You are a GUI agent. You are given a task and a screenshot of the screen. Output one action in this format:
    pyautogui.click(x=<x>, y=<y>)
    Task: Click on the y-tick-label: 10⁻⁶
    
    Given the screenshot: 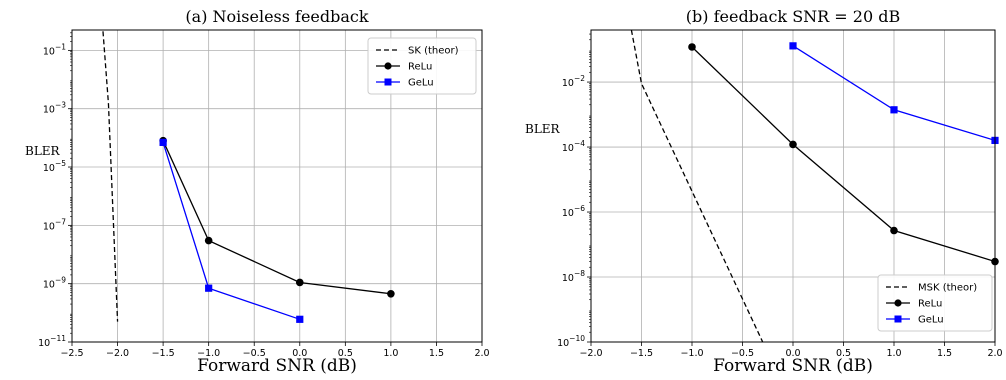 What is the action you would take?
    pyautogui.click(x=573, y=211)
    